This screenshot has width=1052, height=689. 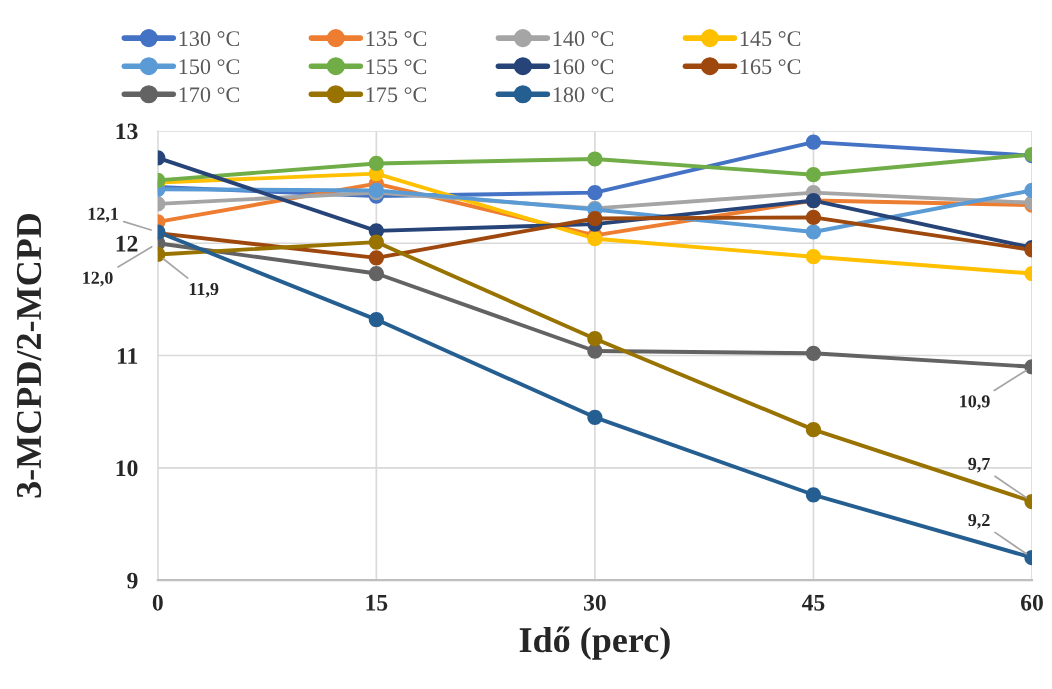 What do you see at coordinates (583, 39) in the screenshot?
I see `legend-label: 140 °C` at bounding box center [583, 39].